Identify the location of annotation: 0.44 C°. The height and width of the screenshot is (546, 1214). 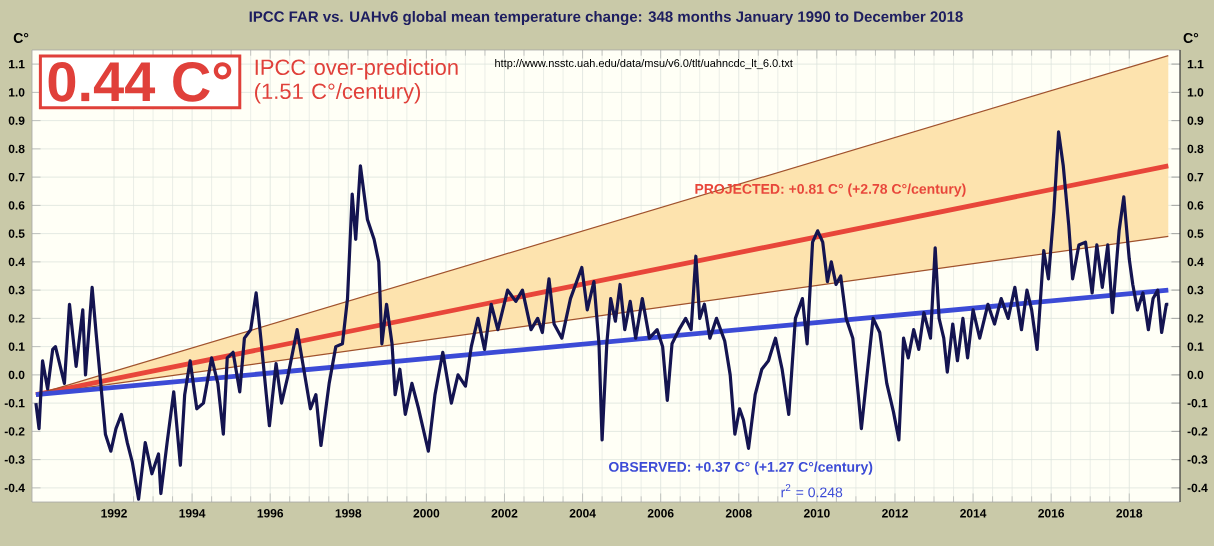
(140, 82).